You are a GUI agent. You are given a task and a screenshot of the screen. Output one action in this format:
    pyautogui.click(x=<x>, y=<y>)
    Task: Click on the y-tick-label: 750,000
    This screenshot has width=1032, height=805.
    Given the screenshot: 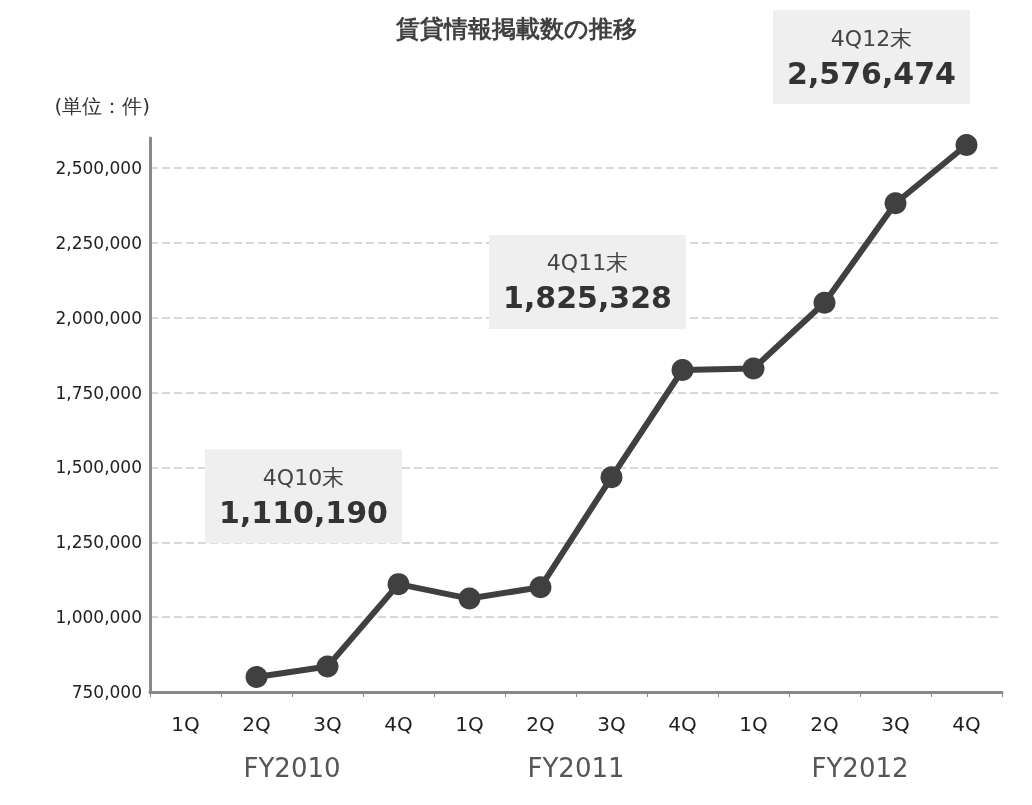 What is the action you would take?
    pyautogui.click(x=106, y=692)
    